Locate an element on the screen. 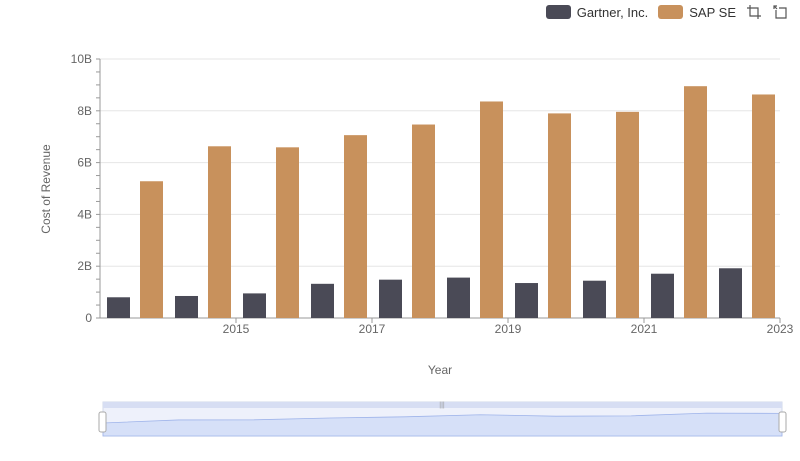 The width and height of the screenshot is (800, 461). legend-item-gartner: Gartner, Inc. is located at coordinates (597, 12).